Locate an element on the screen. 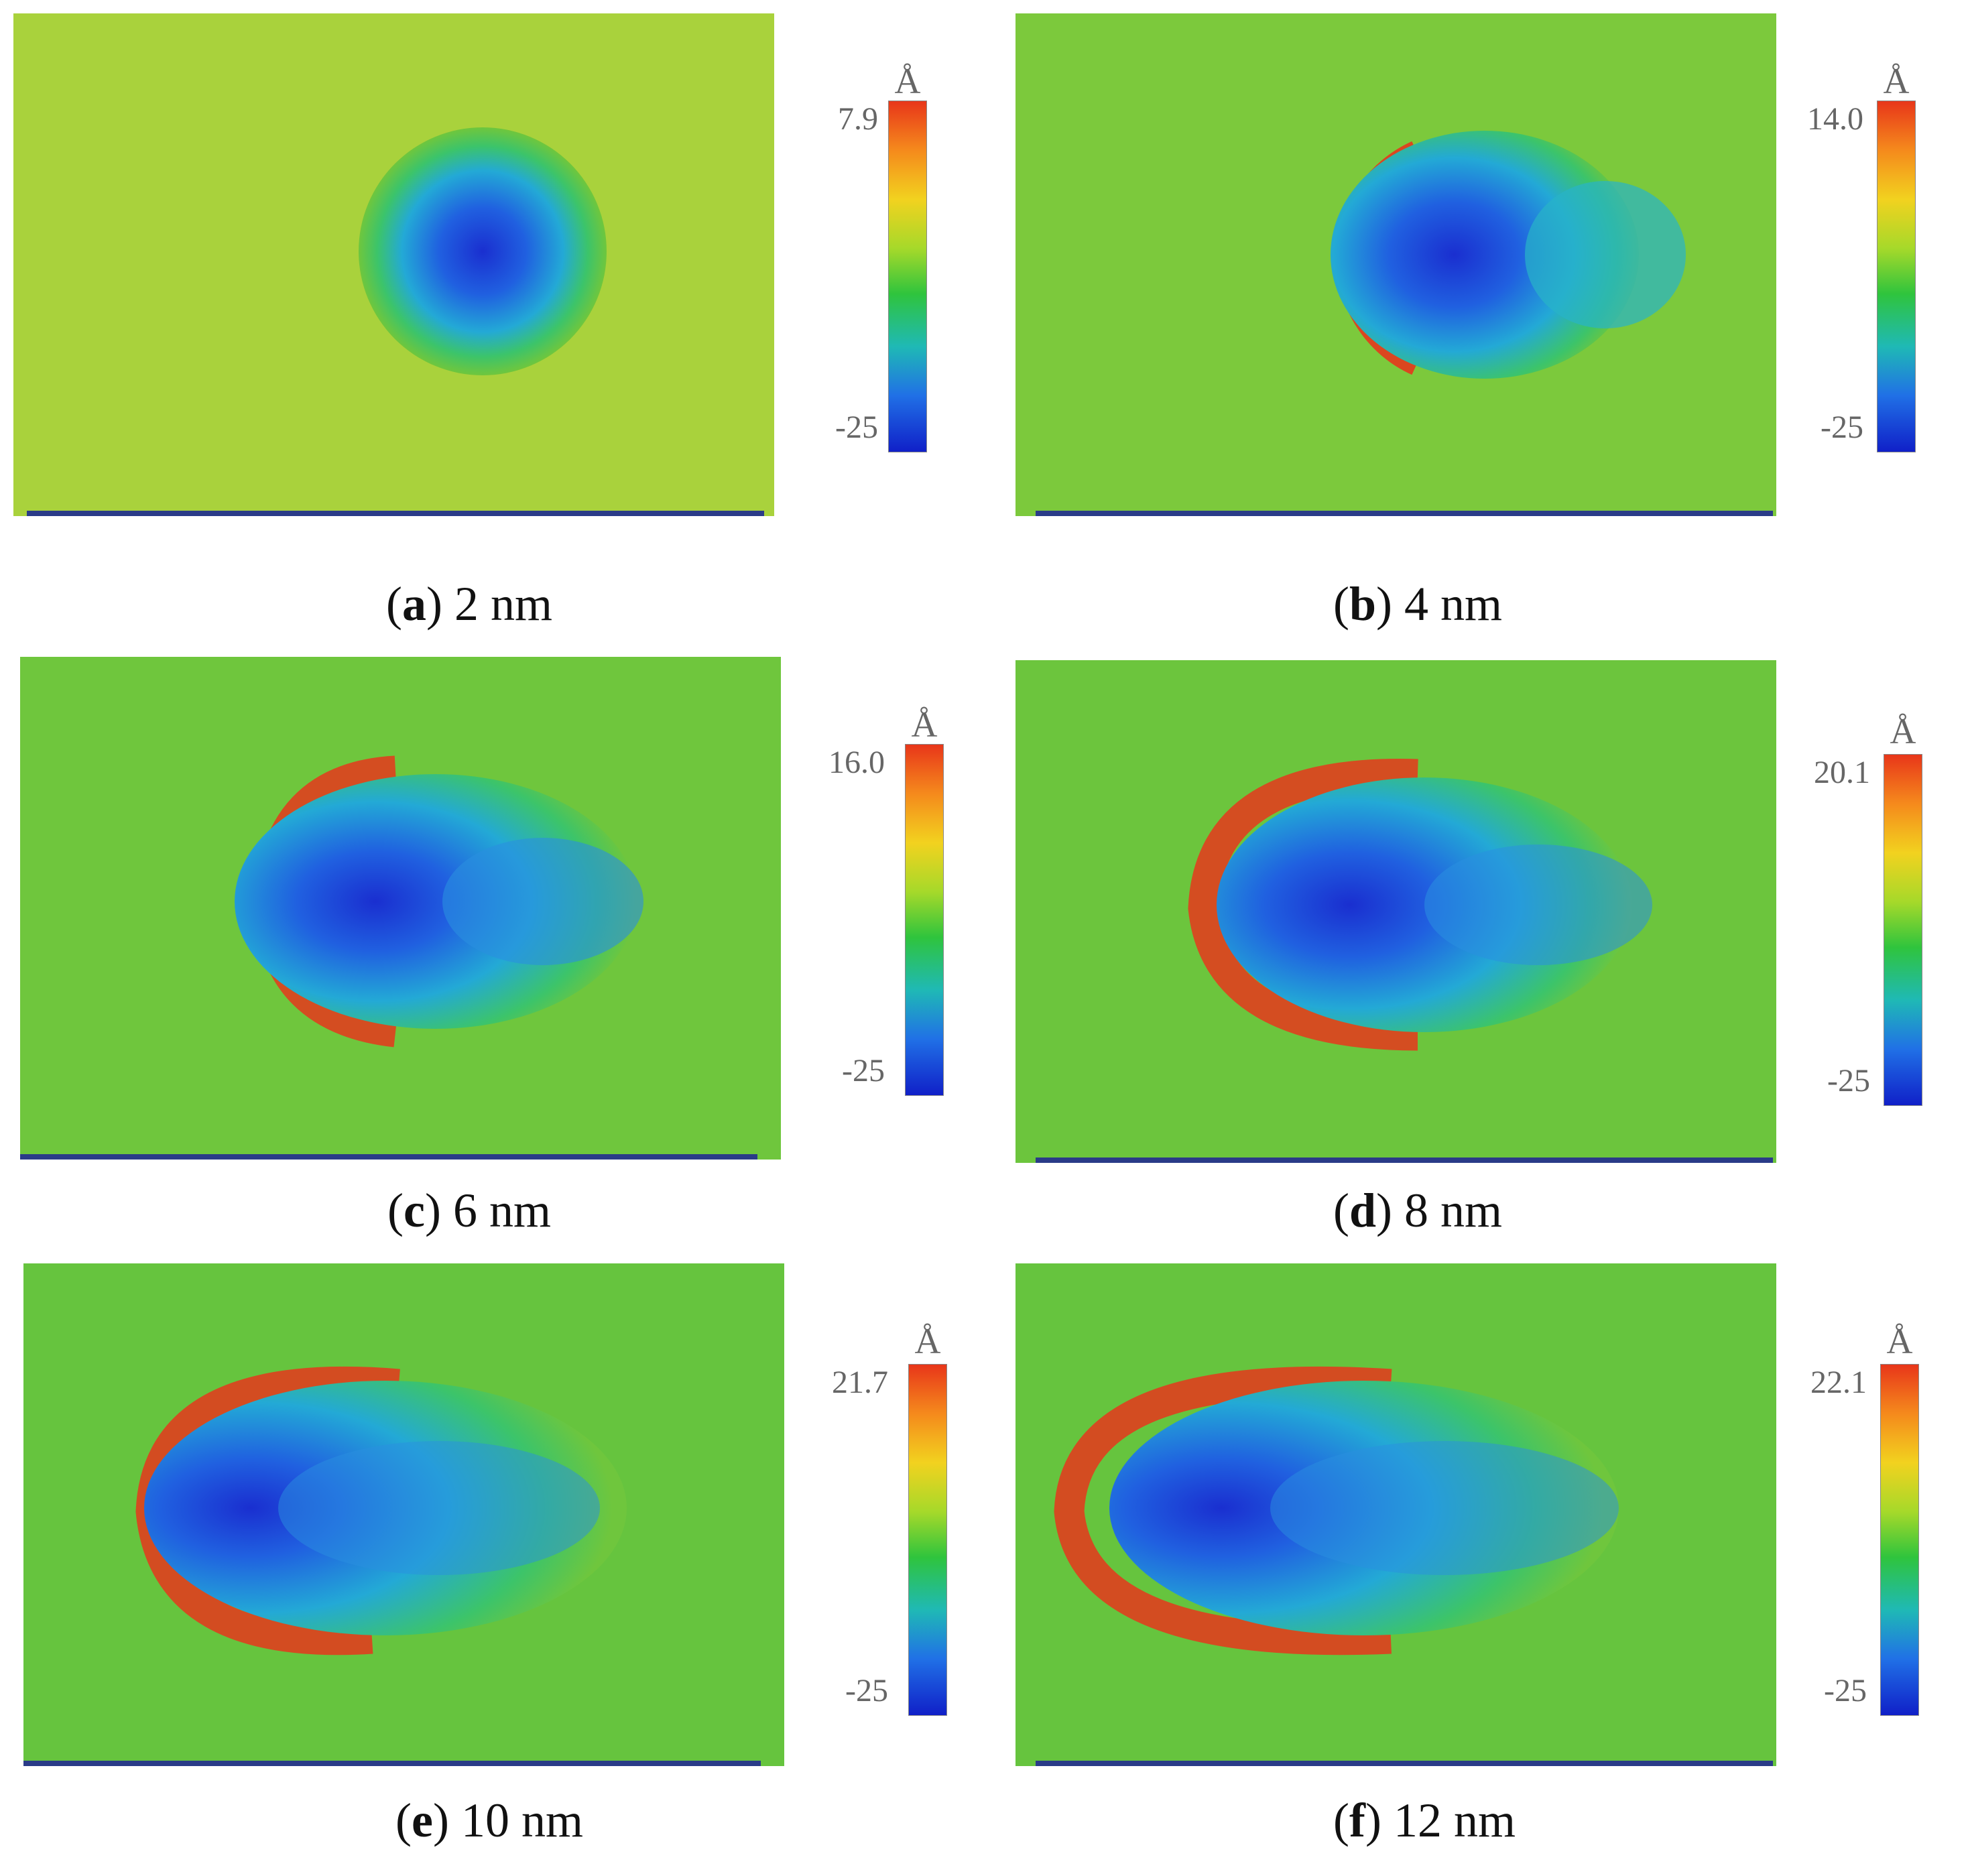 The width and height of the screenshot is (1970, 1876). panel-a-max-label: 7.9 is located at coordinates (858, 119).